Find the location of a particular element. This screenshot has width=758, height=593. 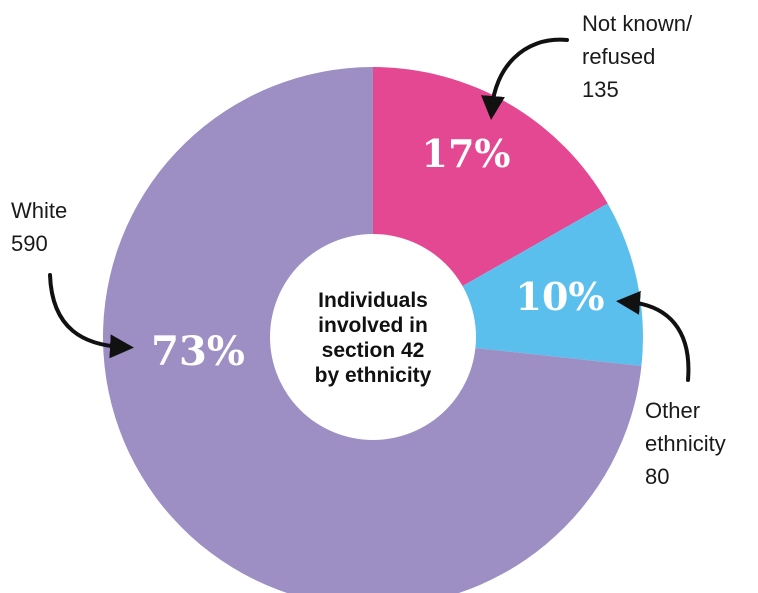

label-not-known-line-1: Not known/ is located at coordinates (637, 23).